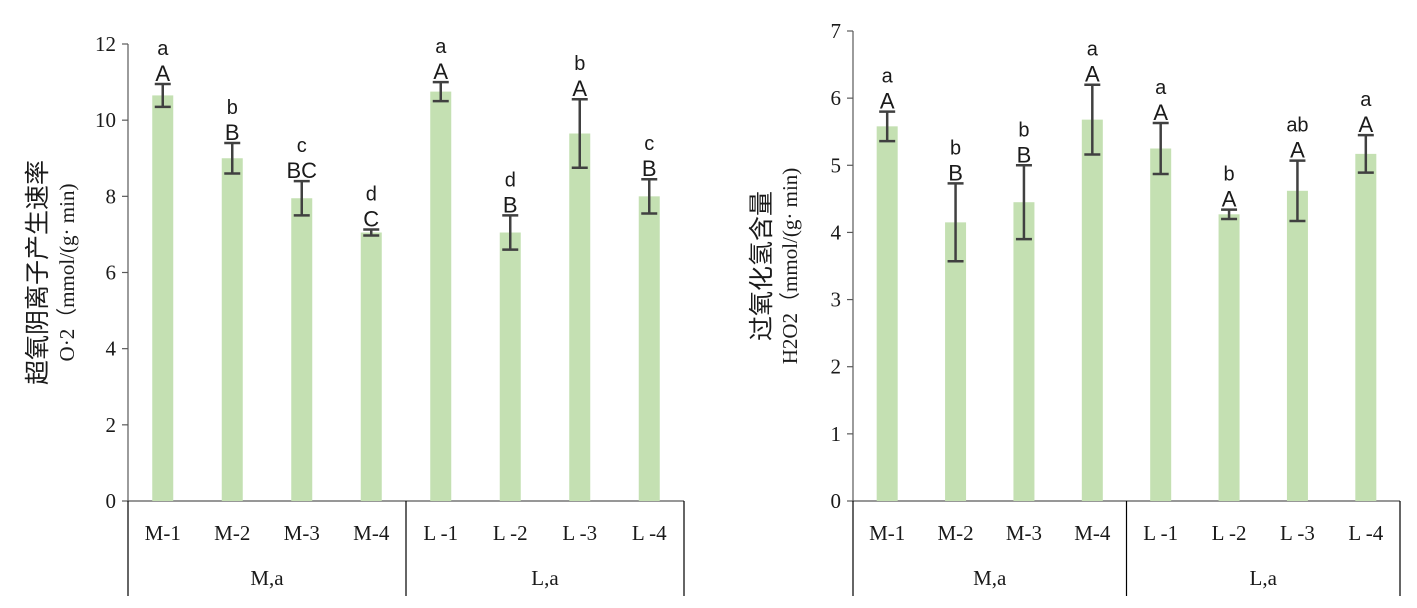 The width and height of the screenshot is (1417, 608). I want to click on y-tick-label: 1, so click(836, 434).